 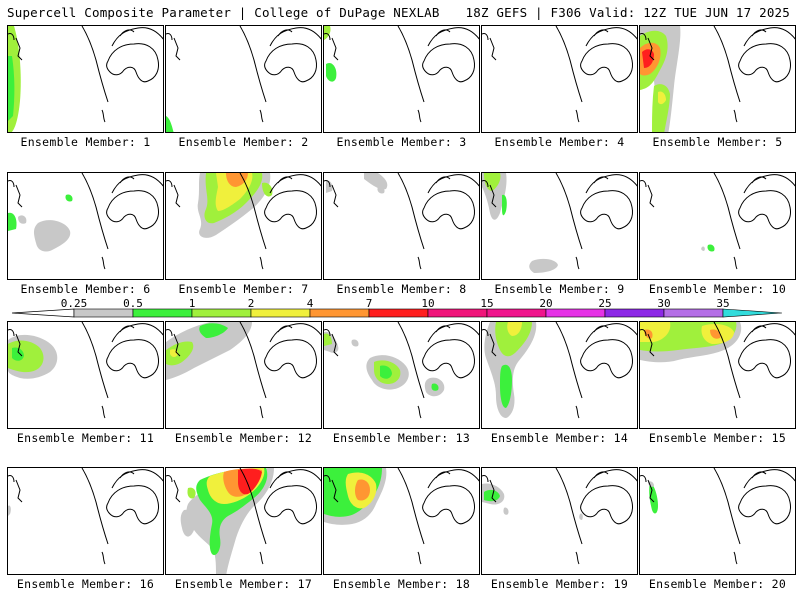 I want to click on colorbar-right-cap, so click(x=752, y=313).